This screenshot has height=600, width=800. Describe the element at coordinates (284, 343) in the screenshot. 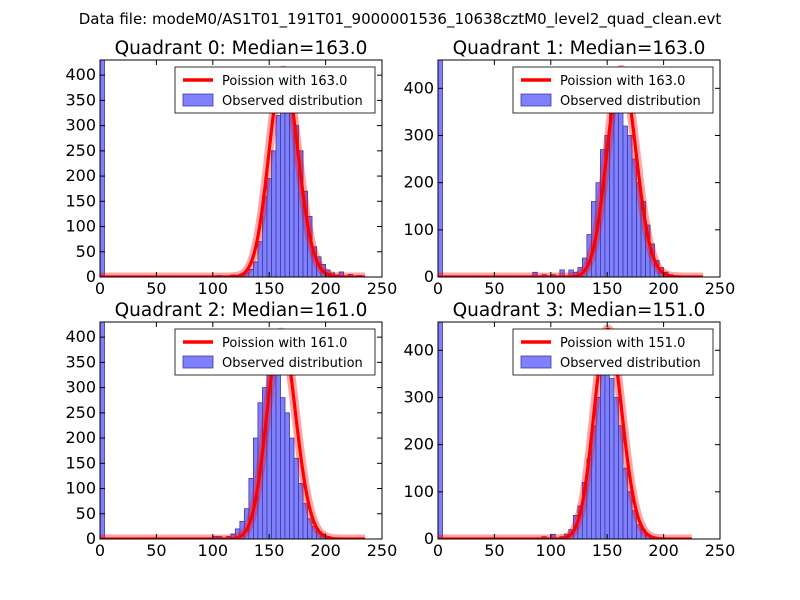

I see `legend-line-label: Poission with 161.0` at that location.